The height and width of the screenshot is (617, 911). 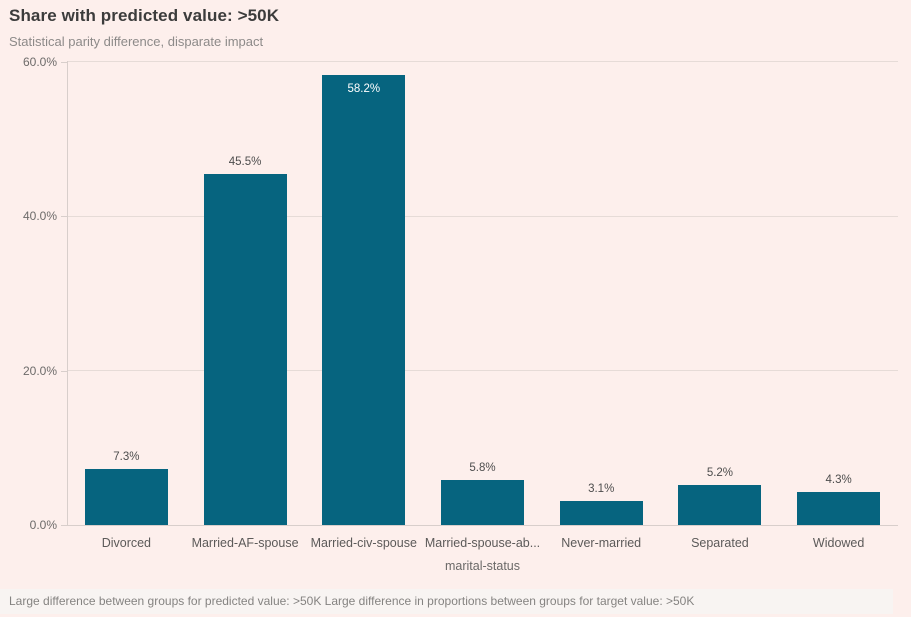 I want to click on y-axis-tick-label: 20.0%, so click(x=39, y=370).